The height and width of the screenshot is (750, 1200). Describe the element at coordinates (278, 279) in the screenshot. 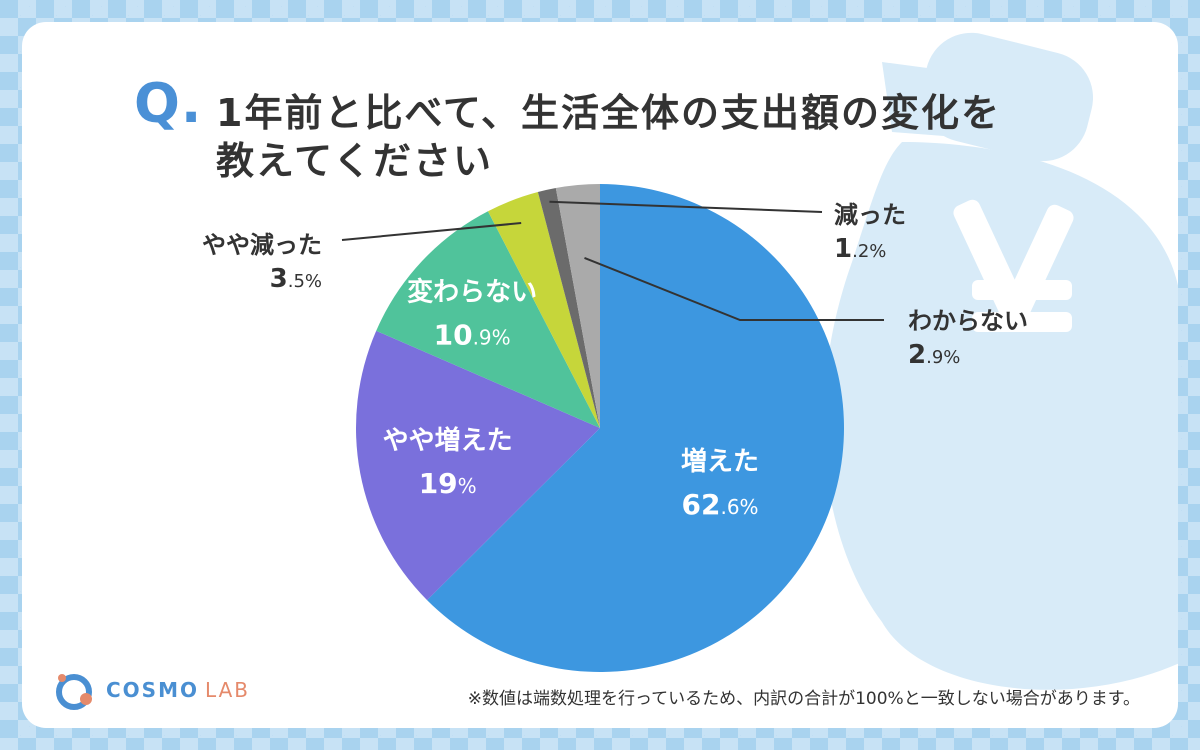

I see `slice-value-int: 3` at that location.